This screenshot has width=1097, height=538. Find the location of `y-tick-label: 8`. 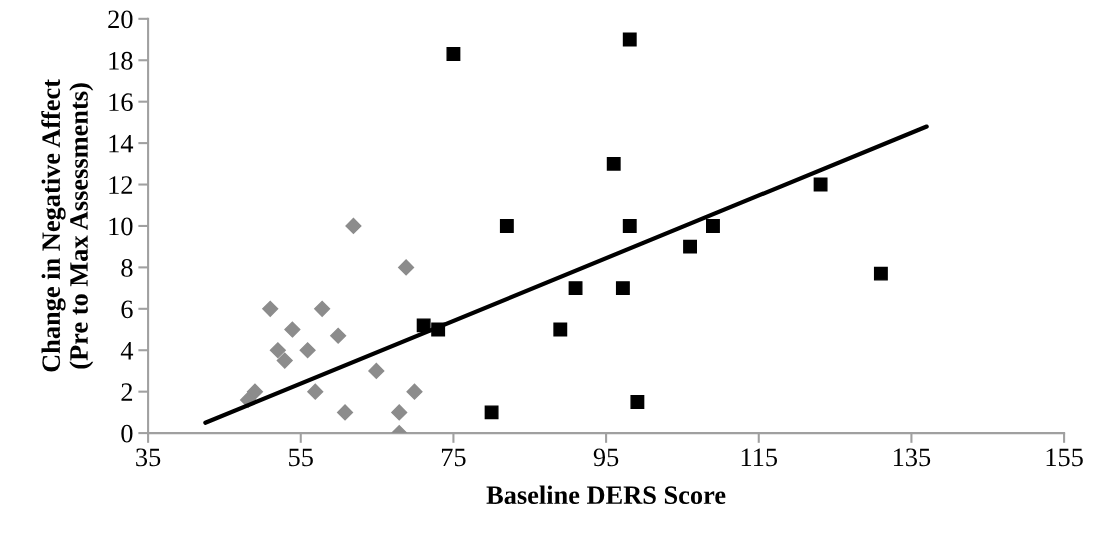

y-tick-label: 8 is located at coordinates (127, 267).